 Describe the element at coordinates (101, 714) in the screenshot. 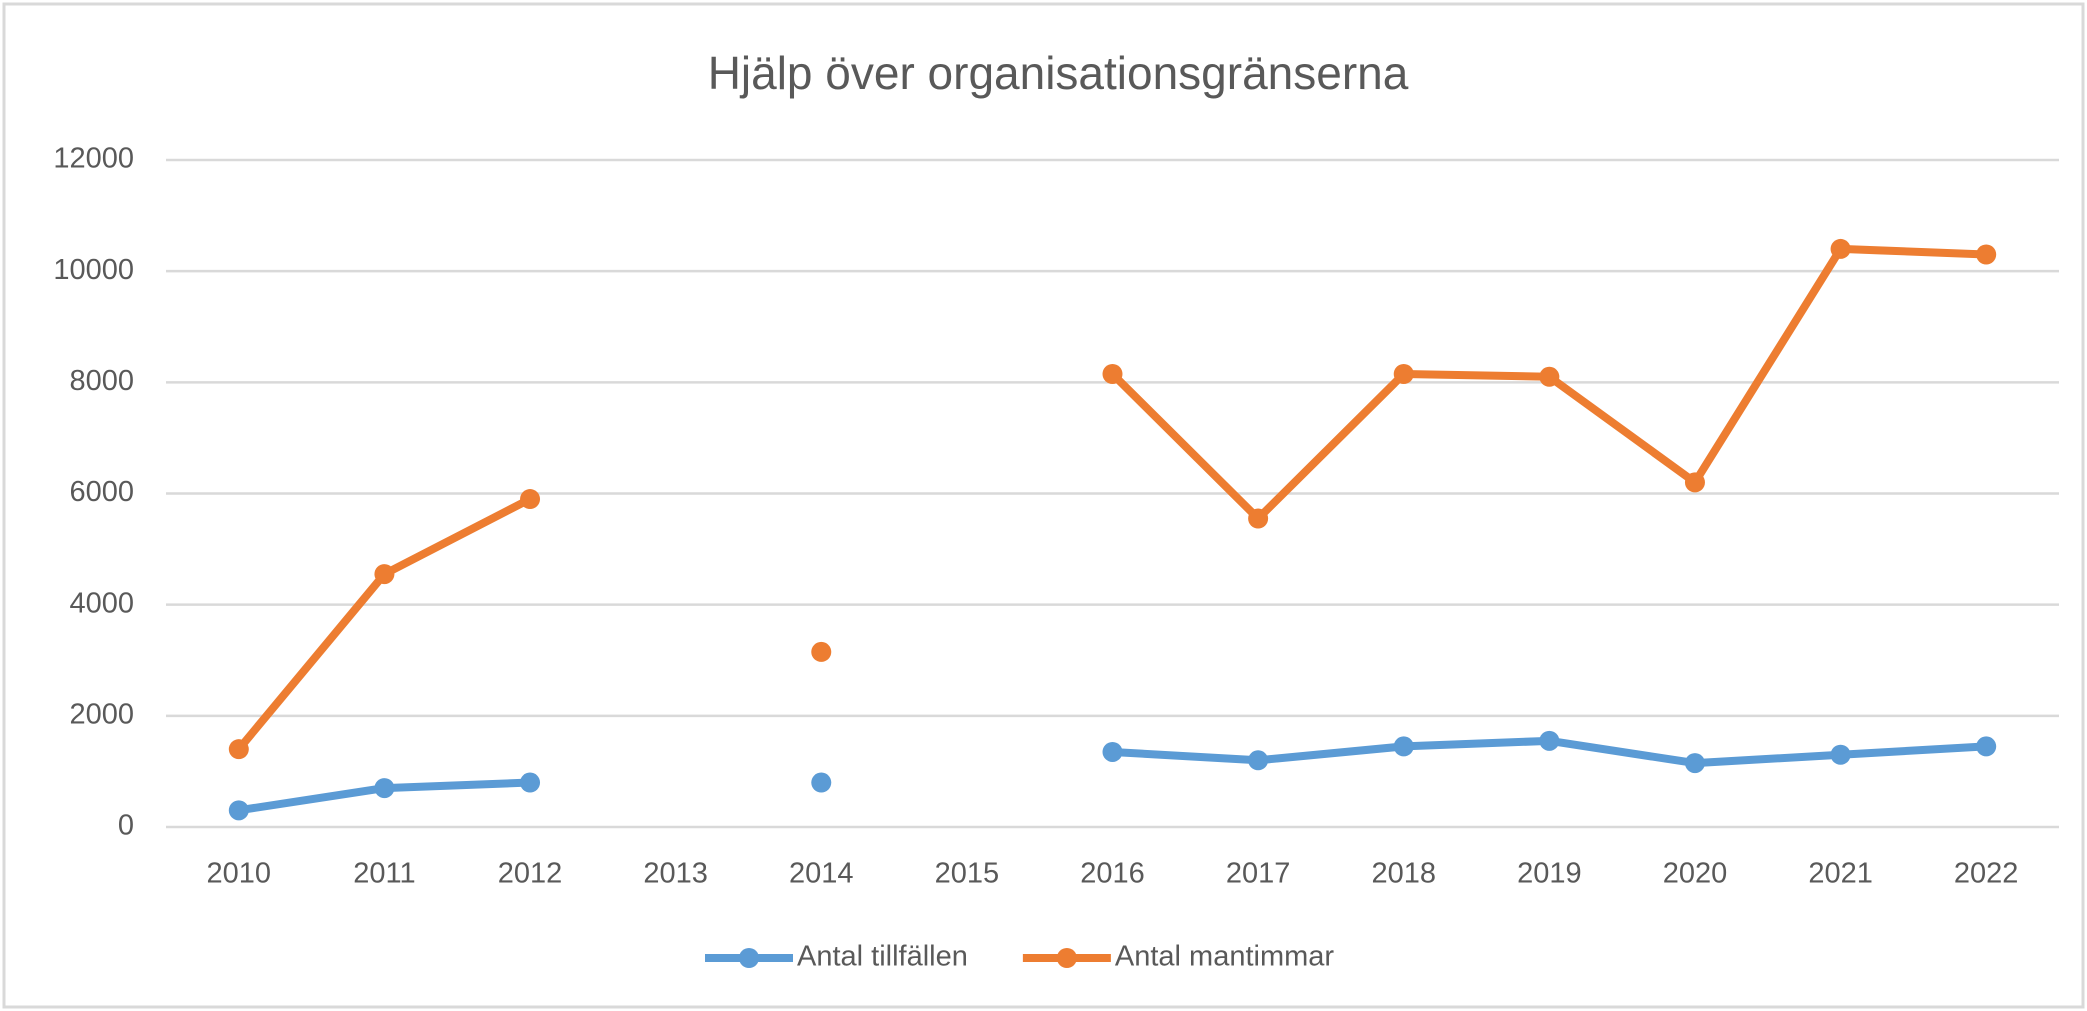

I see `y-tick-label: 2000` at that location.